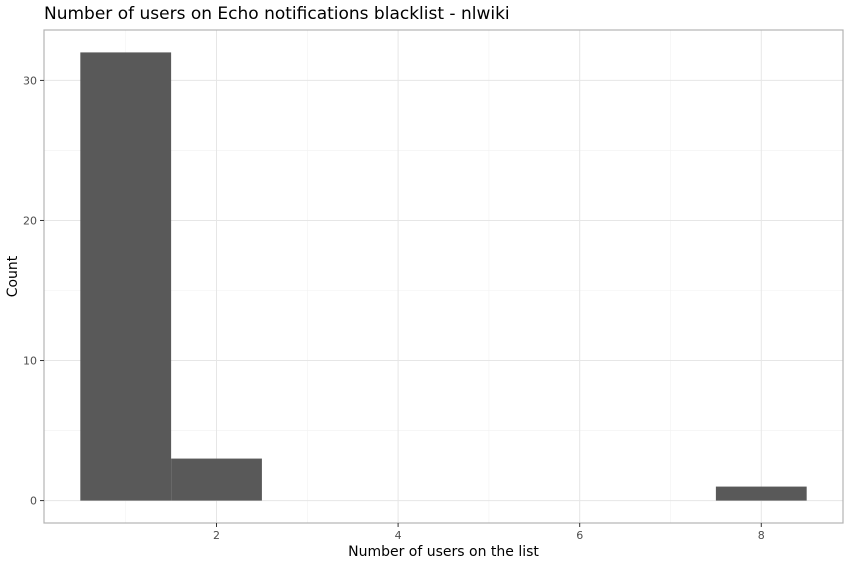 This screenshot has height=566, width=850. I want to click on y-axis: 0 10 20 30, so click(33, 291).